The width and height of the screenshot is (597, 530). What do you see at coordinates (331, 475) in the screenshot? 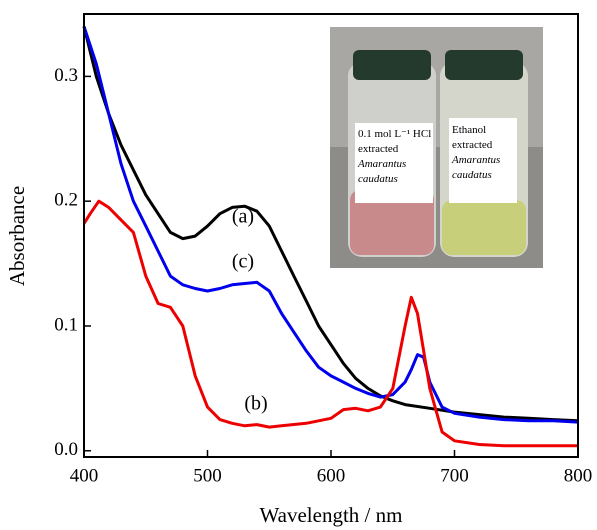
I see `x-tick-label: 600` at bounding box center [331, 475].